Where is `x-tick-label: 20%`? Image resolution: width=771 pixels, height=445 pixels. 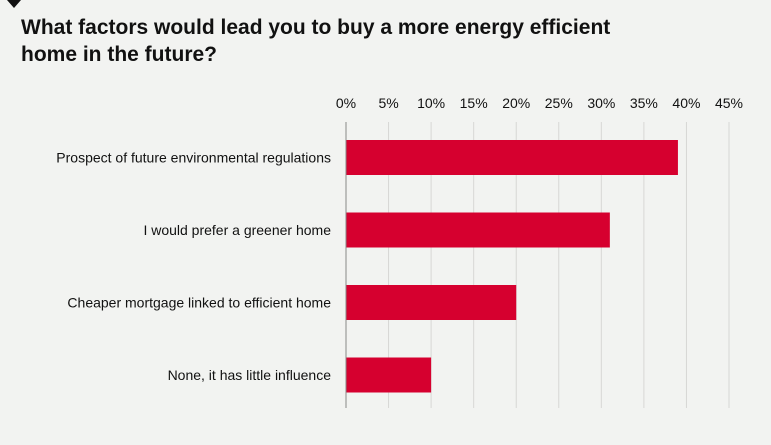 x-tick-label: 20% is located at coordinates (516, 103).